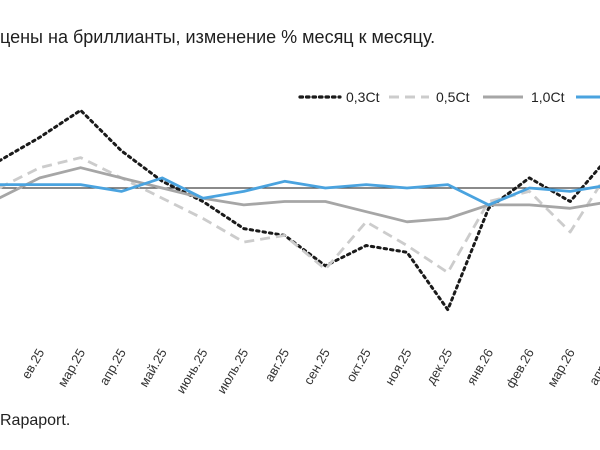  What do you see at coordinates (71, 367) in the screenshot?
I see `x-tick-label: мар.25` at bounding box center [71, 367].